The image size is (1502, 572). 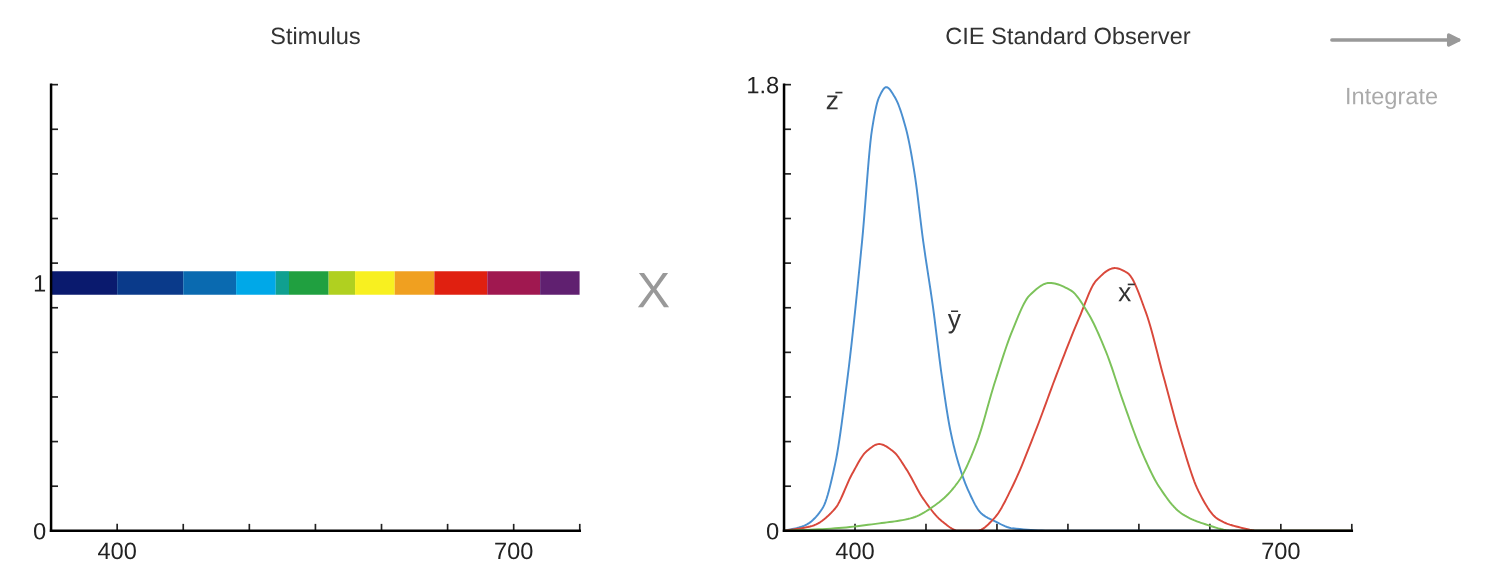 What do you see at coordinates (1126, 292) in the screenshot?
I see `annotation: x̄` at bounding box center [1126, 292].